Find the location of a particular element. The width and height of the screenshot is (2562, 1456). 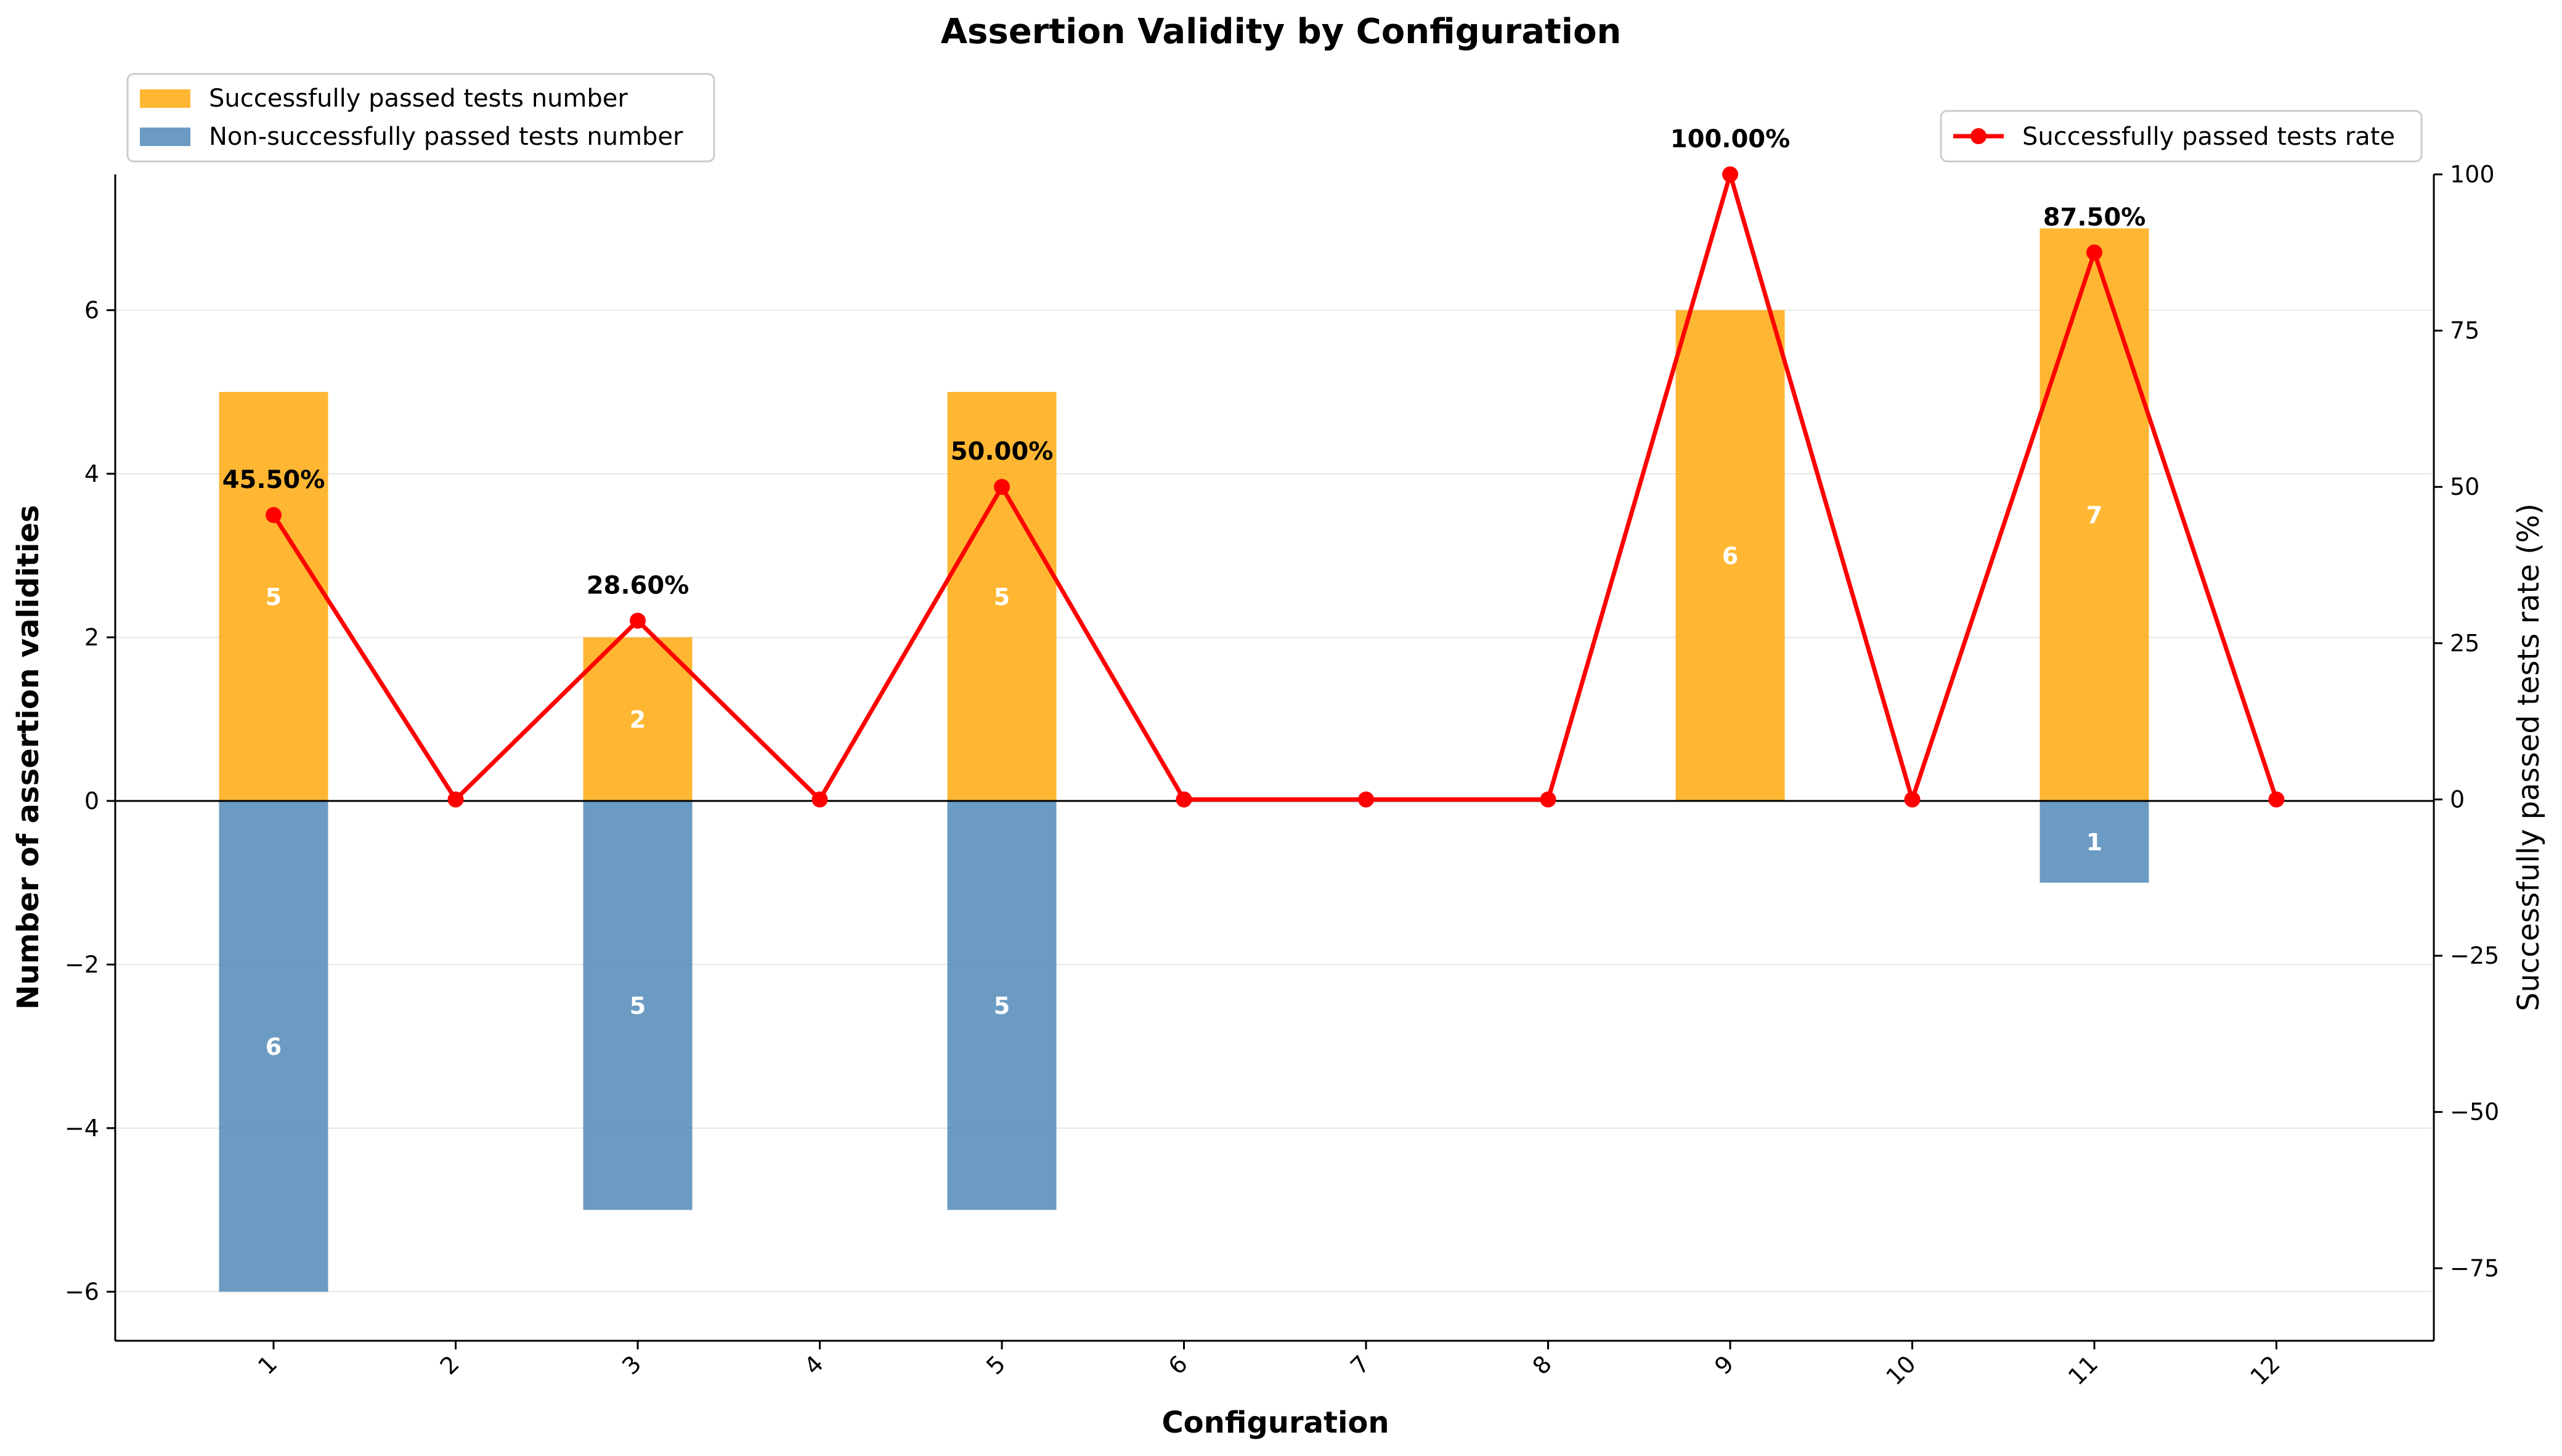

y-tick-label: −6 is located at coordinates (82, 1291).